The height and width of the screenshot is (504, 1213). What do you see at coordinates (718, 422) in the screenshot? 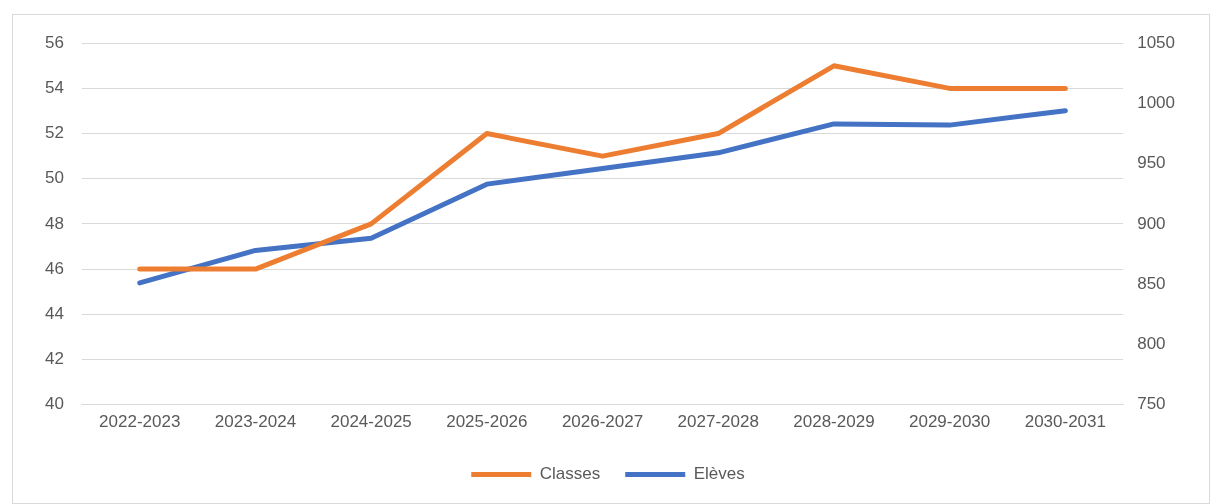
I see `x-tick-label: 2027-2028` at bounding box center [718, 422].